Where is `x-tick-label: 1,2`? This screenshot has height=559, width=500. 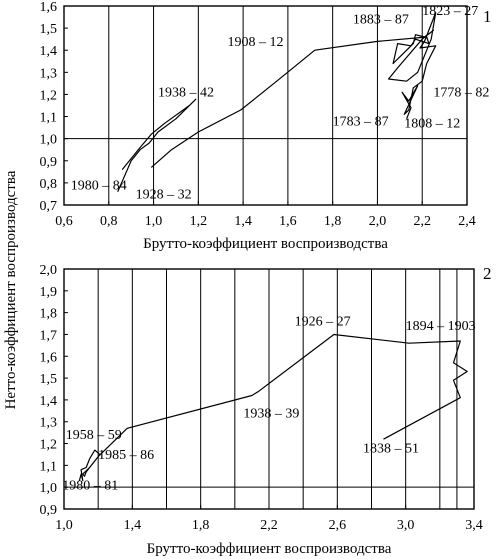 x-tick-label: 1,2 is located at coordinates (199, 221).